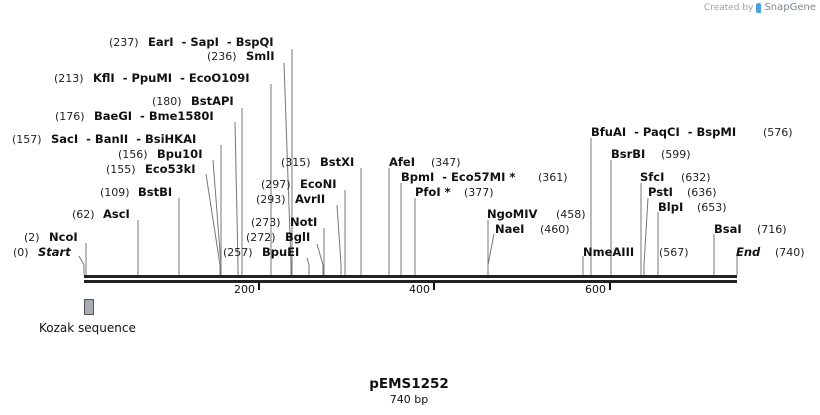  I want to click on site-position: (576), so click(778, 132).